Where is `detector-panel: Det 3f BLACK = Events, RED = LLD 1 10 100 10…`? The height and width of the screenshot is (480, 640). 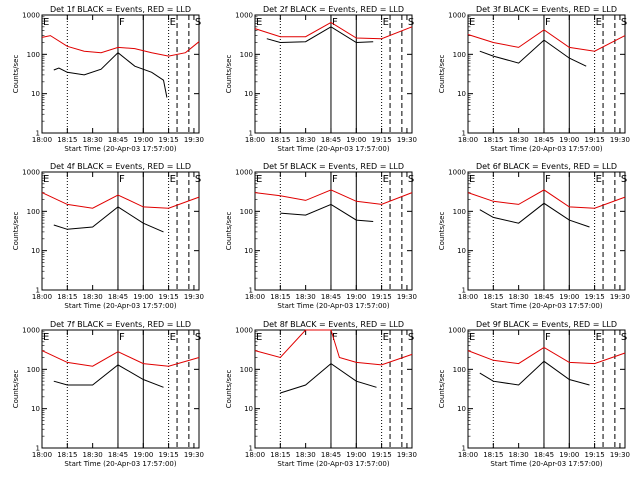
detector-panel: Det 3f BLACK = Events, RED = LLD 1 10 100 10… is located at coordinates (534, 79).